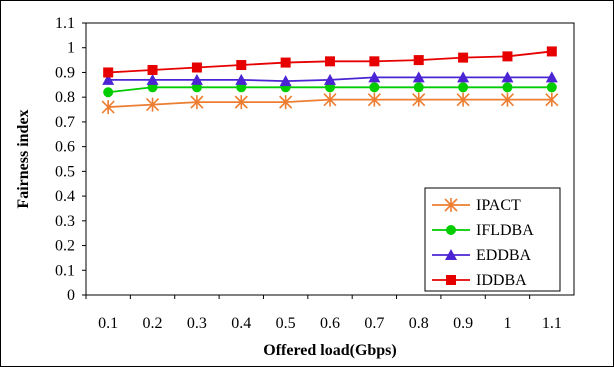 Image resolution: width=614 pixels, height=367 pixels. What do you see at coordinates (65, 122) in the screenshot?
I see `y-tick-label: 0.7` at bounding box center [65, 122].